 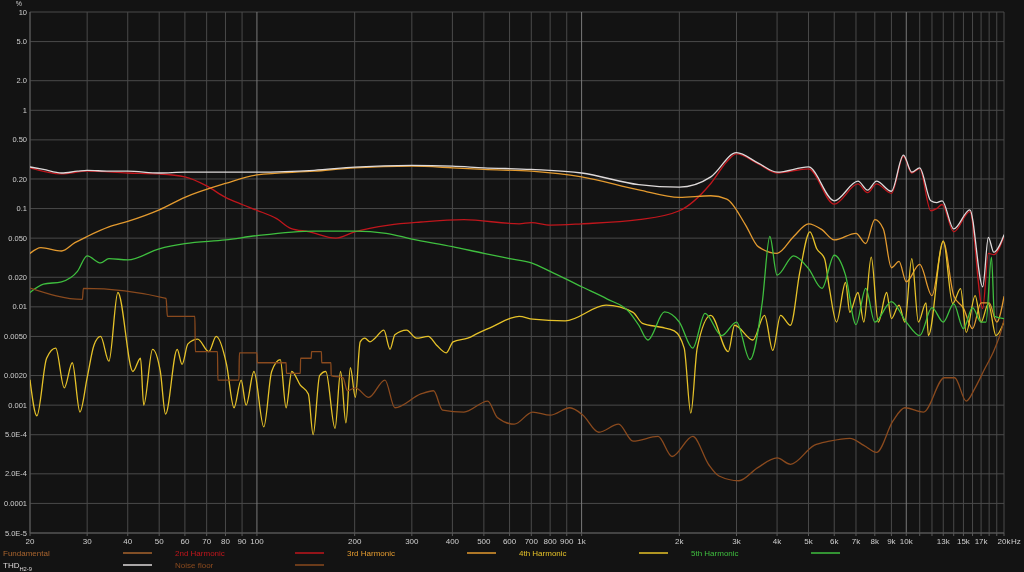 What do you see at coordinates (354, 541) in the screenshot?
I see `x-tick-label: 200` at bounding box center [354, 541].